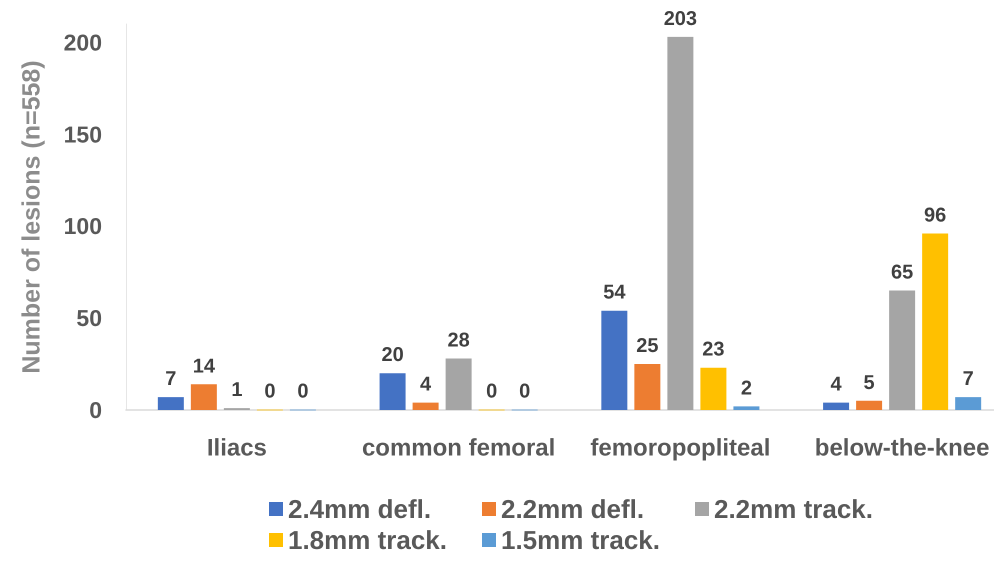 This screenshot has height=561, width=994. Describe the element at coordinates (572, 509) in the screenshot. I see `legend-label: 2.2mm defl.` at that location.